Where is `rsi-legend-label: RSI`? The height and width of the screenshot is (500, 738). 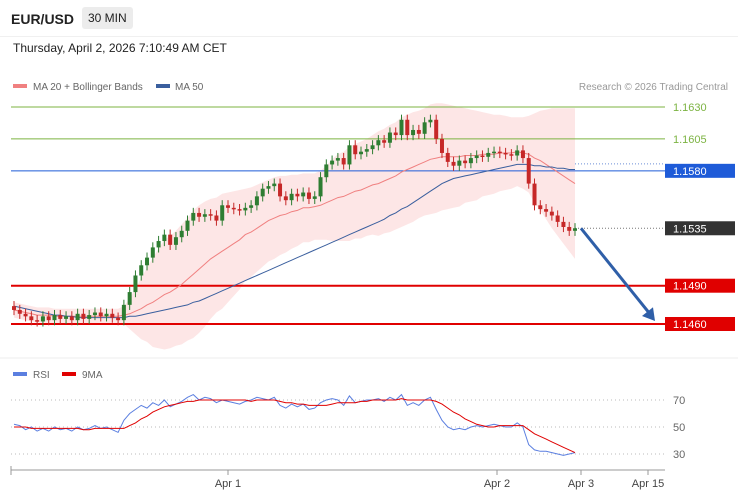 rsi-legend-label: RSI is located at coordinates (41, 375).